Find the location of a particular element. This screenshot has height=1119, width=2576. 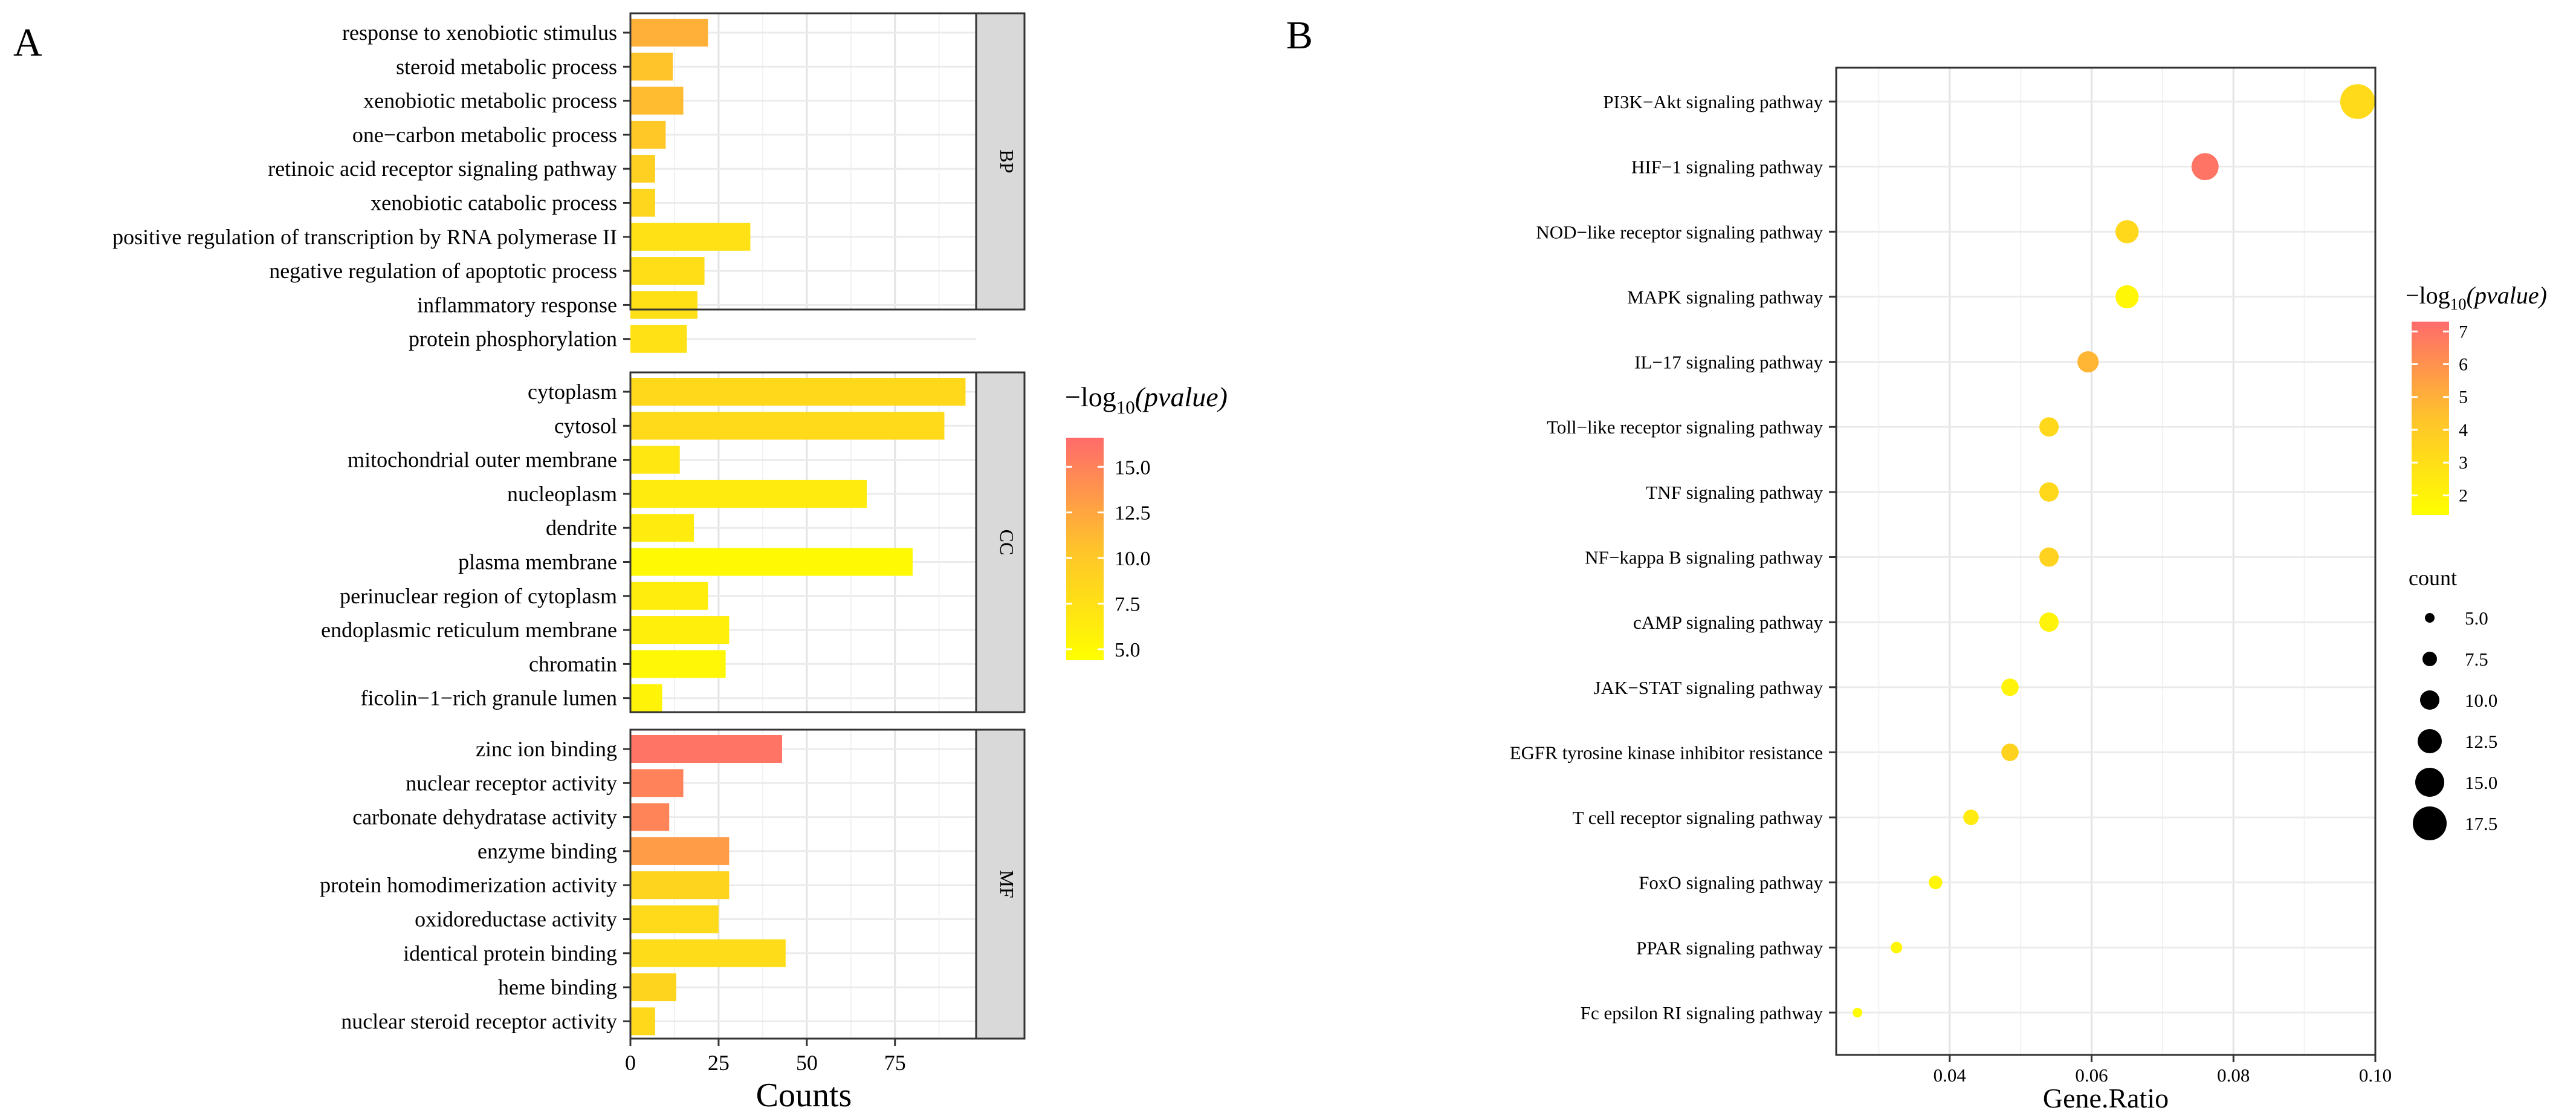

category-label: ficolin−1−rich granule lumen is located at coordinates (489, 698).